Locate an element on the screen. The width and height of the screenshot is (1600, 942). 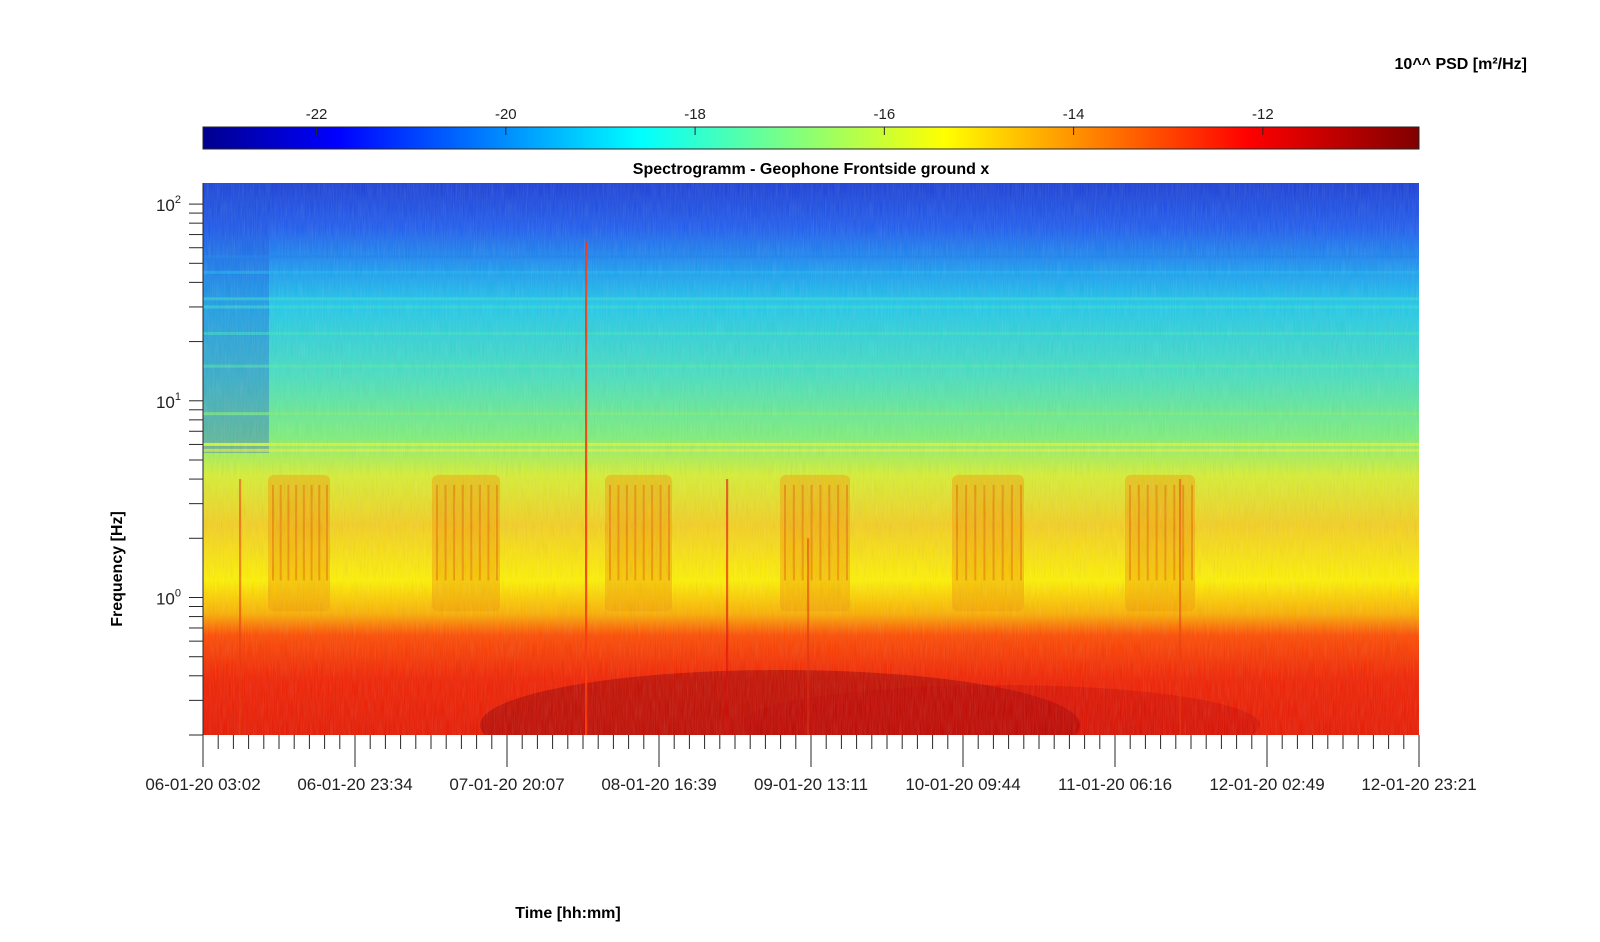
x-tick-label: 08-01-20 16:39 is located at coordinates (658, 784).